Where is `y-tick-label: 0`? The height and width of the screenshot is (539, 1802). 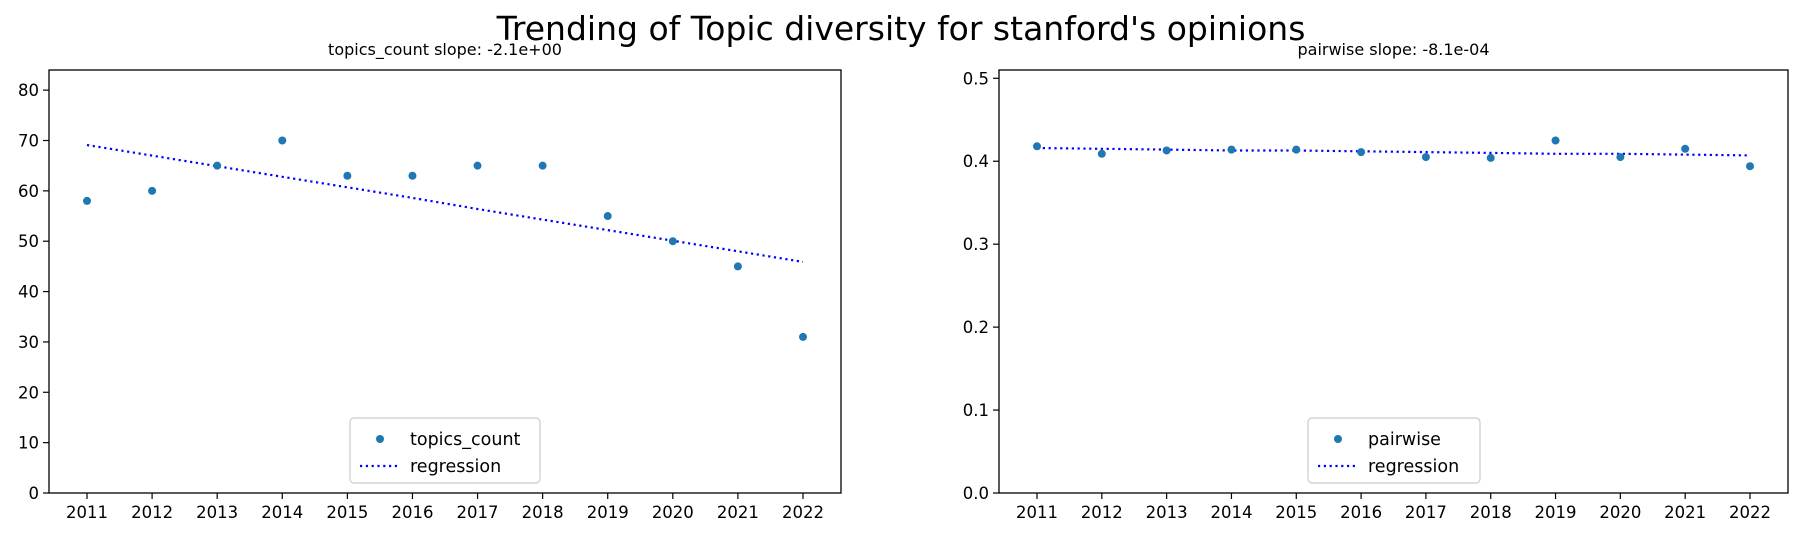 y-tick-label: 0 is located at coordinates (34, 493).